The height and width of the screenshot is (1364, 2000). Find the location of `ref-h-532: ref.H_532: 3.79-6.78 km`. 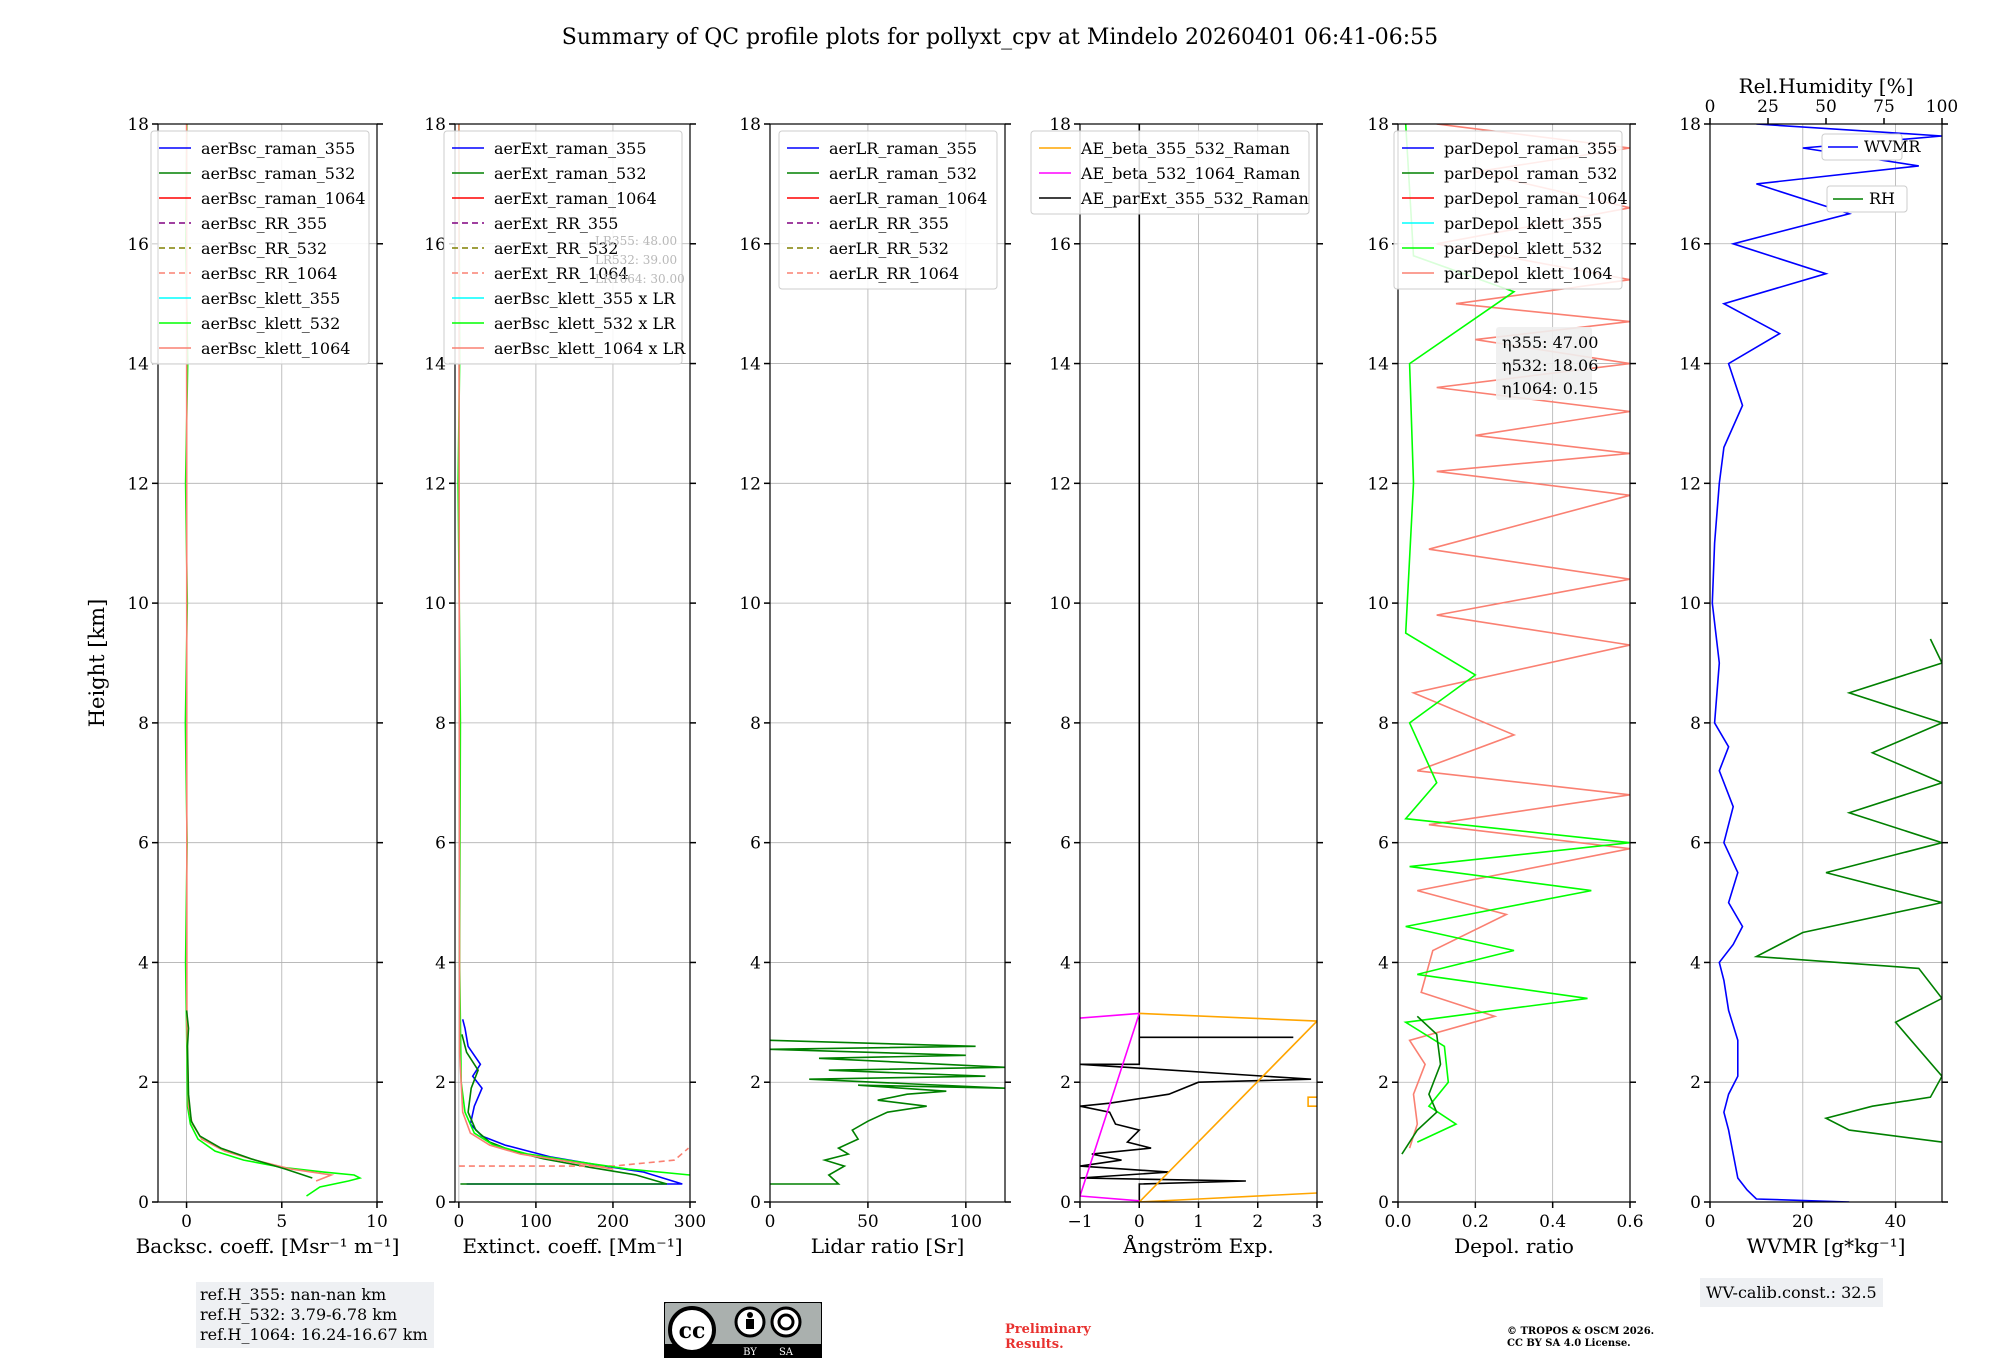

ref-h-532: ref.H_532: 3.79-6.78 km is located at coordinates (299, 1314).